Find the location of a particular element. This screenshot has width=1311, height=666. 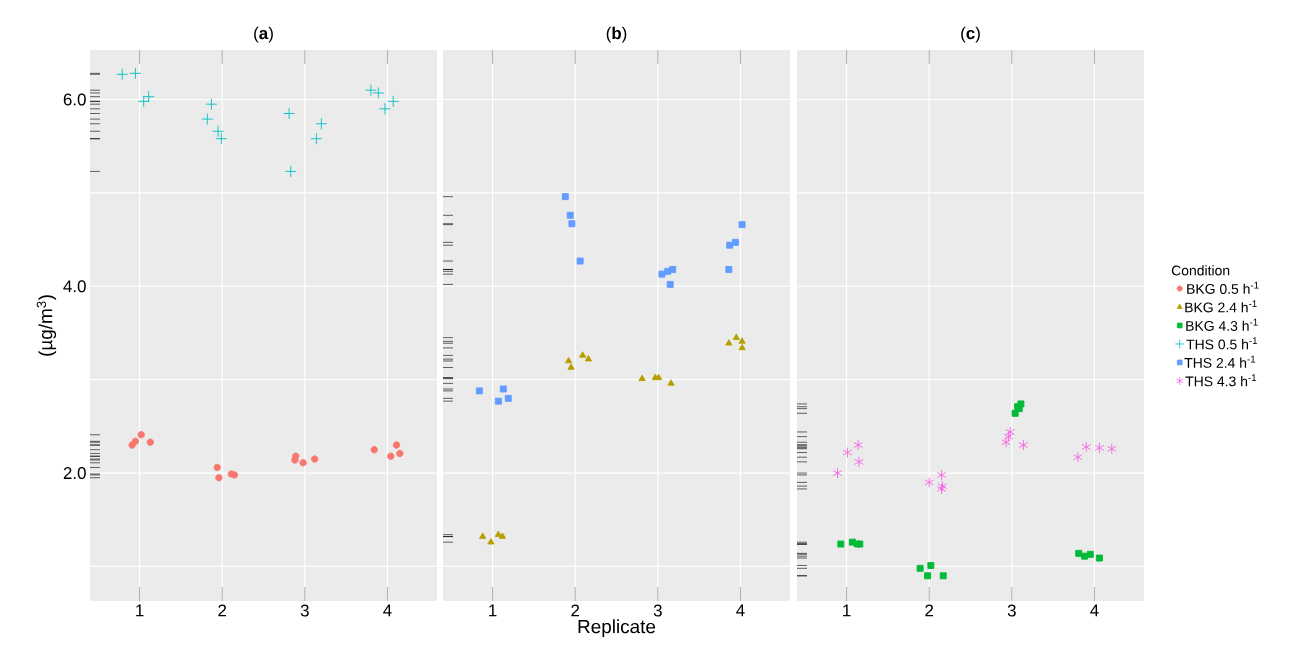

chart-title: (c) is located at coordinates (970, 34).